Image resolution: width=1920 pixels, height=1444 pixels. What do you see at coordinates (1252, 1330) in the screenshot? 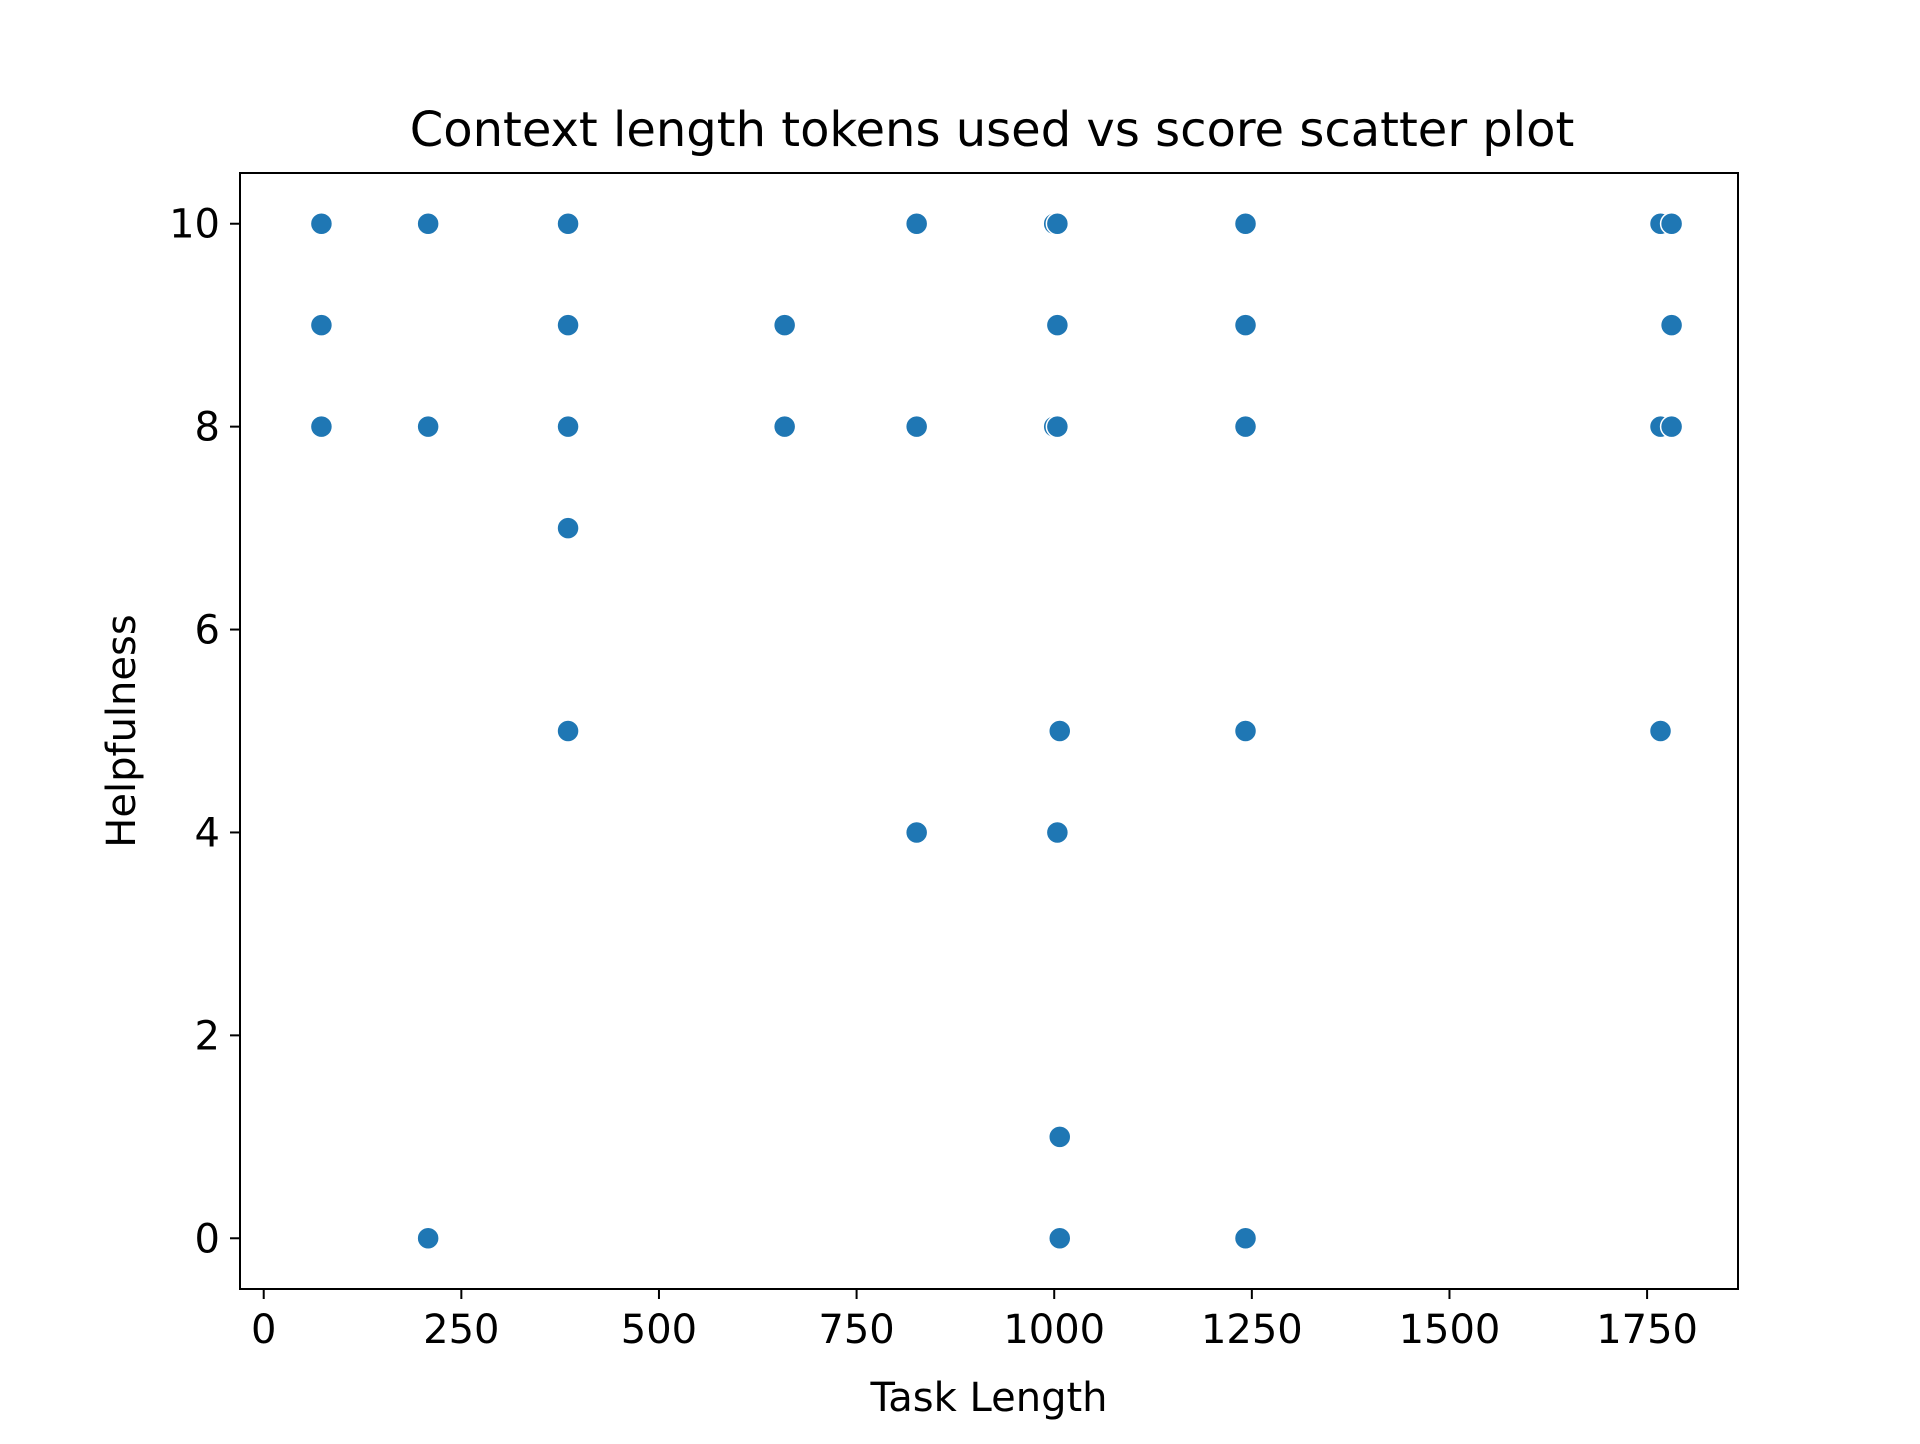
I see `x-tick-label: 1250` at bounding box center [1252, 1330].